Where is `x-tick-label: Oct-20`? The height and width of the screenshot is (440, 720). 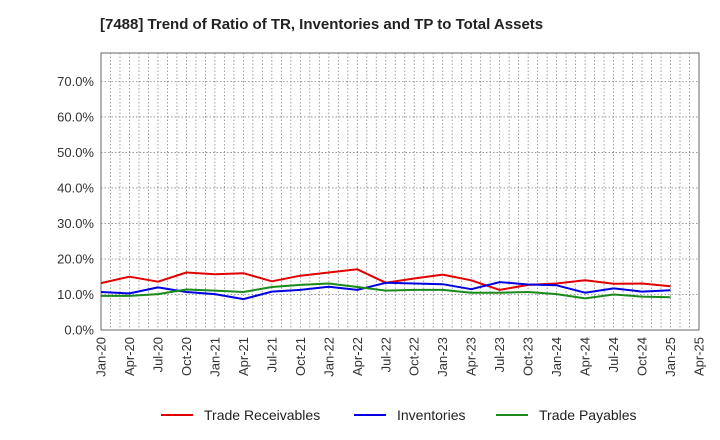 x-tick-label: Oct-20 is located at coordinates (186, 356).